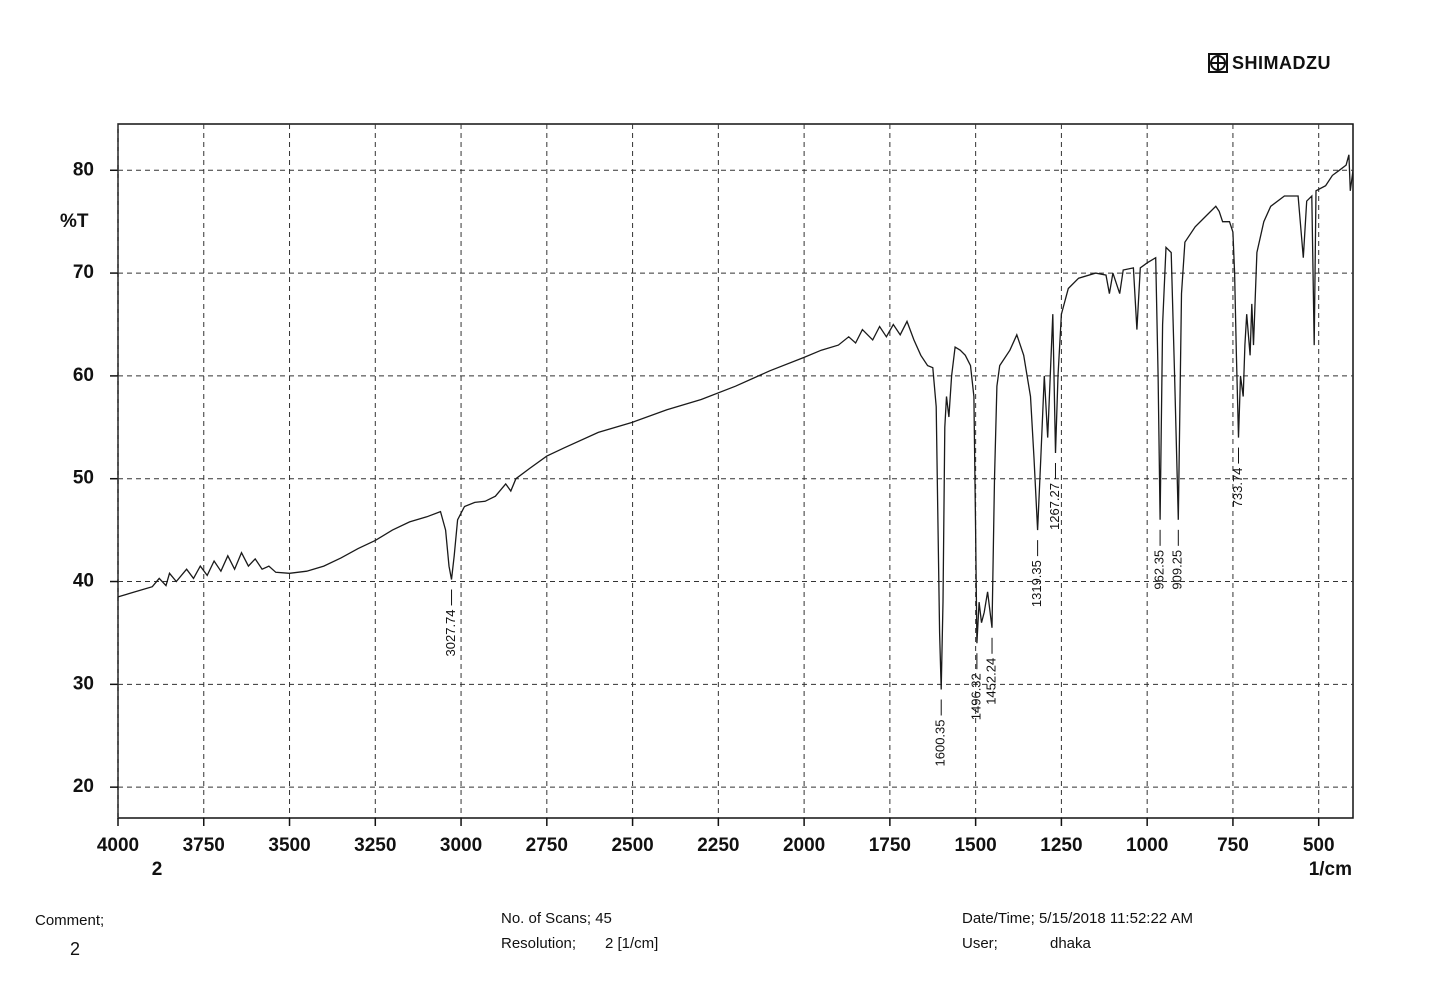  What do you see at coordinates (83, 169) in the screenshot?
I see `y-tick-label: 80` at bounding box center [83, 169].